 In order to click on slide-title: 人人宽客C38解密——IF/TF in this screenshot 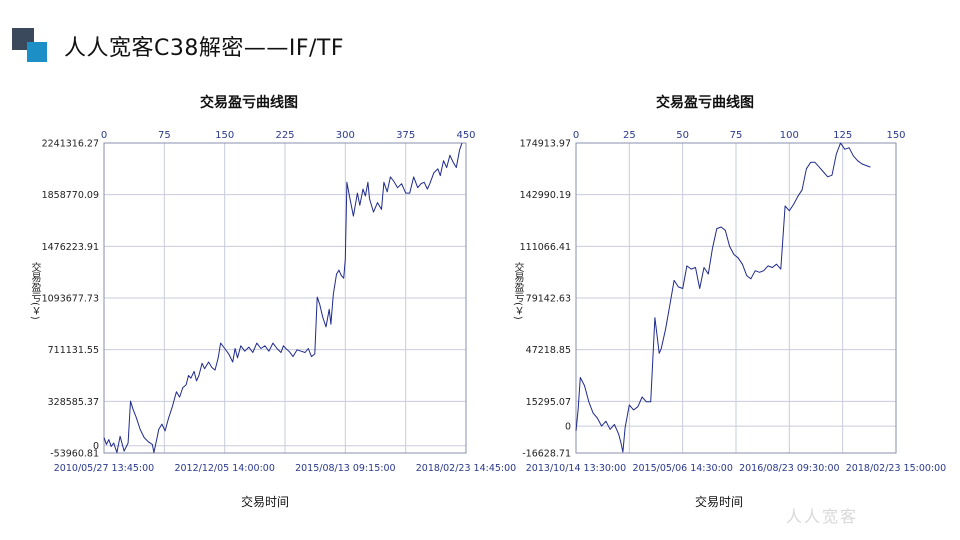, I will do `click(204, 48)`.